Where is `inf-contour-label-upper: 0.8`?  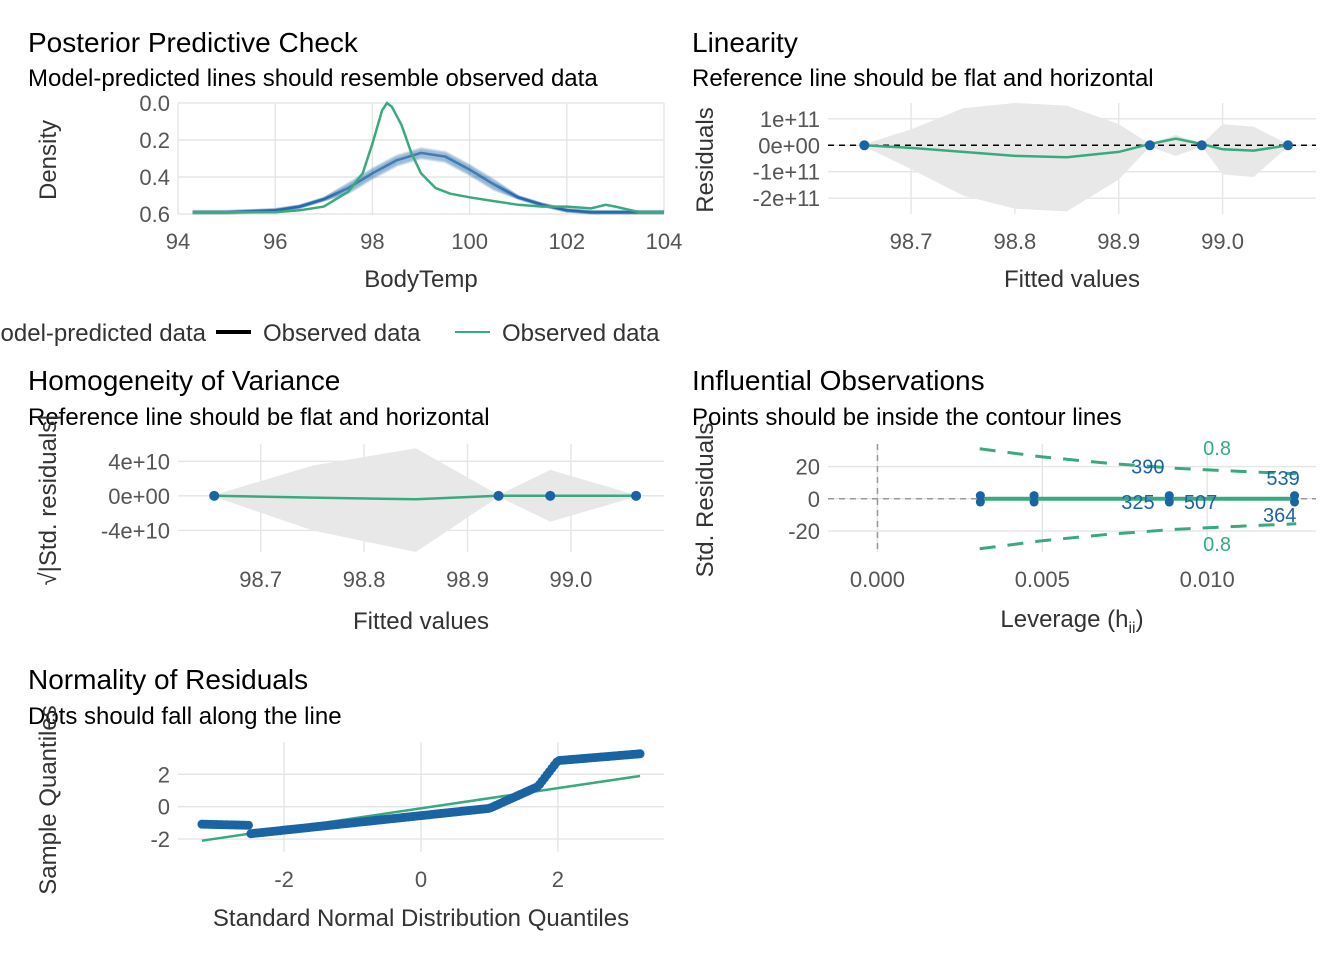 inf-contour-label-upper: 0.8 is located at coordinates (1217, 449).